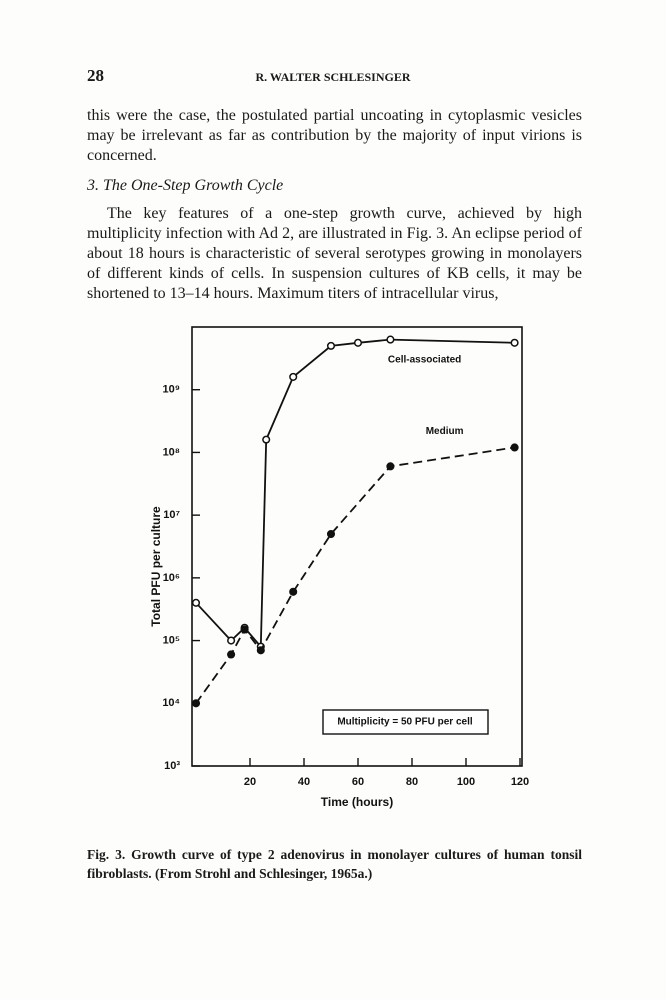 The height and width of the screenshot is (1000, 666). I want to click on y-tick-label: 10⁴, so click(171, 703).